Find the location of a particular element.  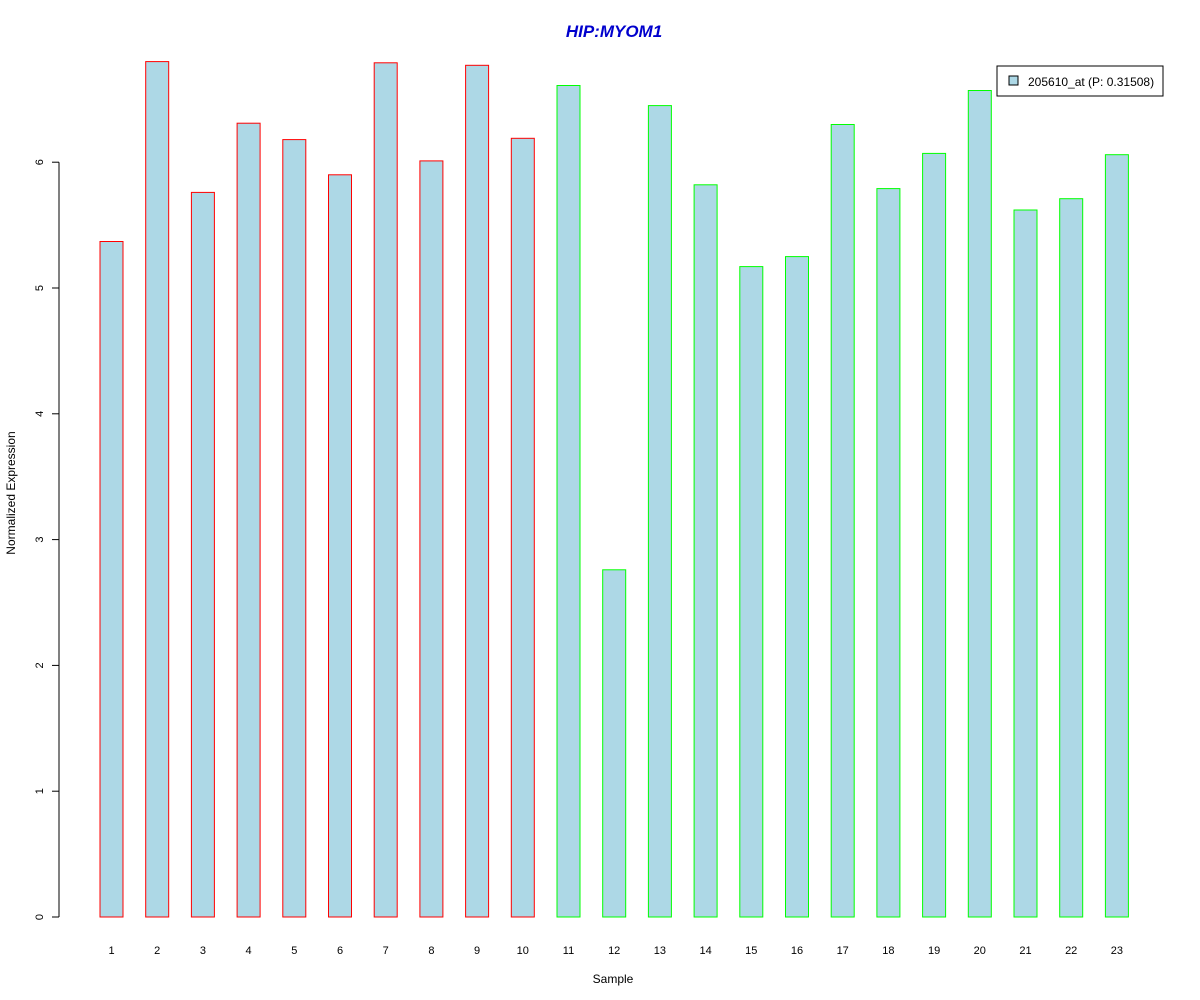

y-tick-label: 1 is located at coordinates (40, 791).